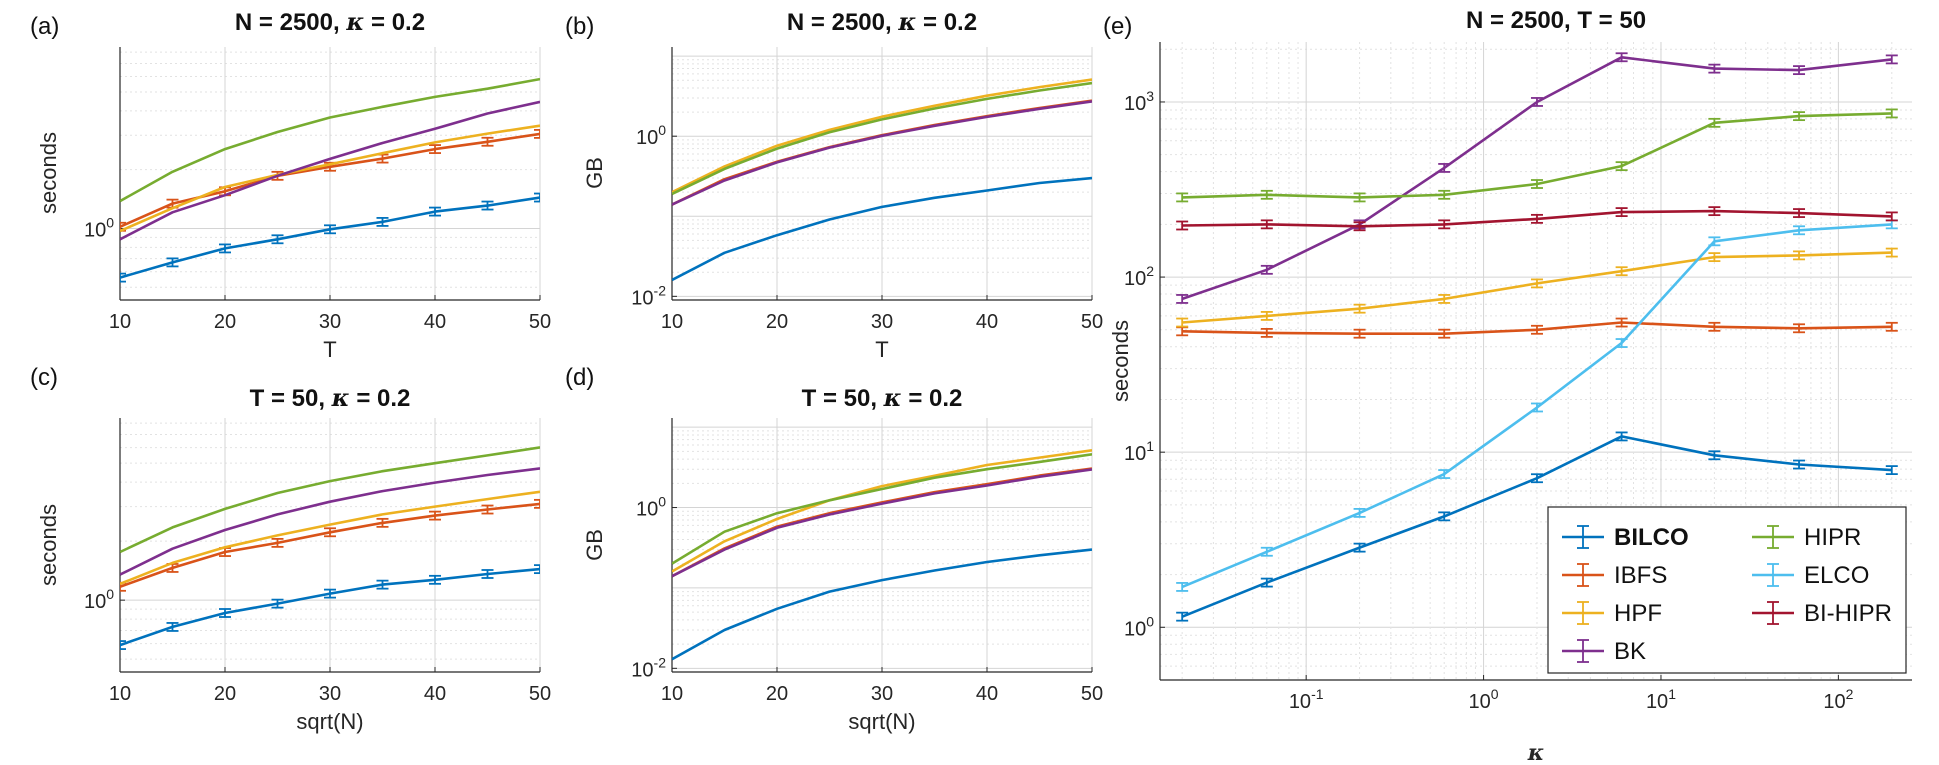 The height and width of the screenshot is (765, 1939). What do you see at coordinates (1614, 575) in the screenshot?
I see `legend-entry-ibfs: IBFS` at bounding box center [1614, 575].